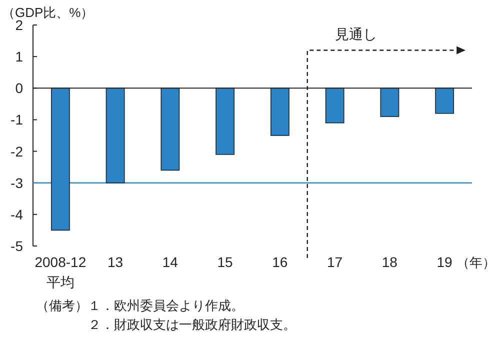 The height and width of the screenshot is (346, 493). Describe the element at coordinates (474, 262) in the screenshot. I see `xlabel: （年）` at that location.